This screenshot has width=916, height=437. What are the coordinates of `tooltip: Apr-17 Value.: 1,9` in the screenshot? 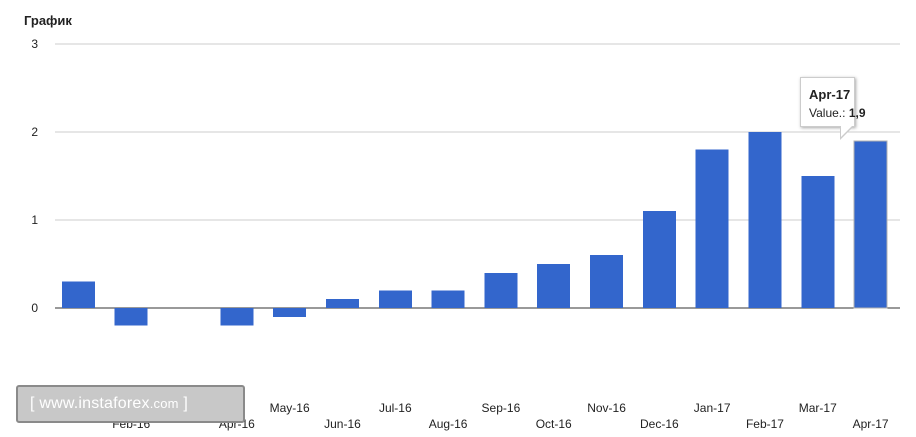 It's located at (833, 102).